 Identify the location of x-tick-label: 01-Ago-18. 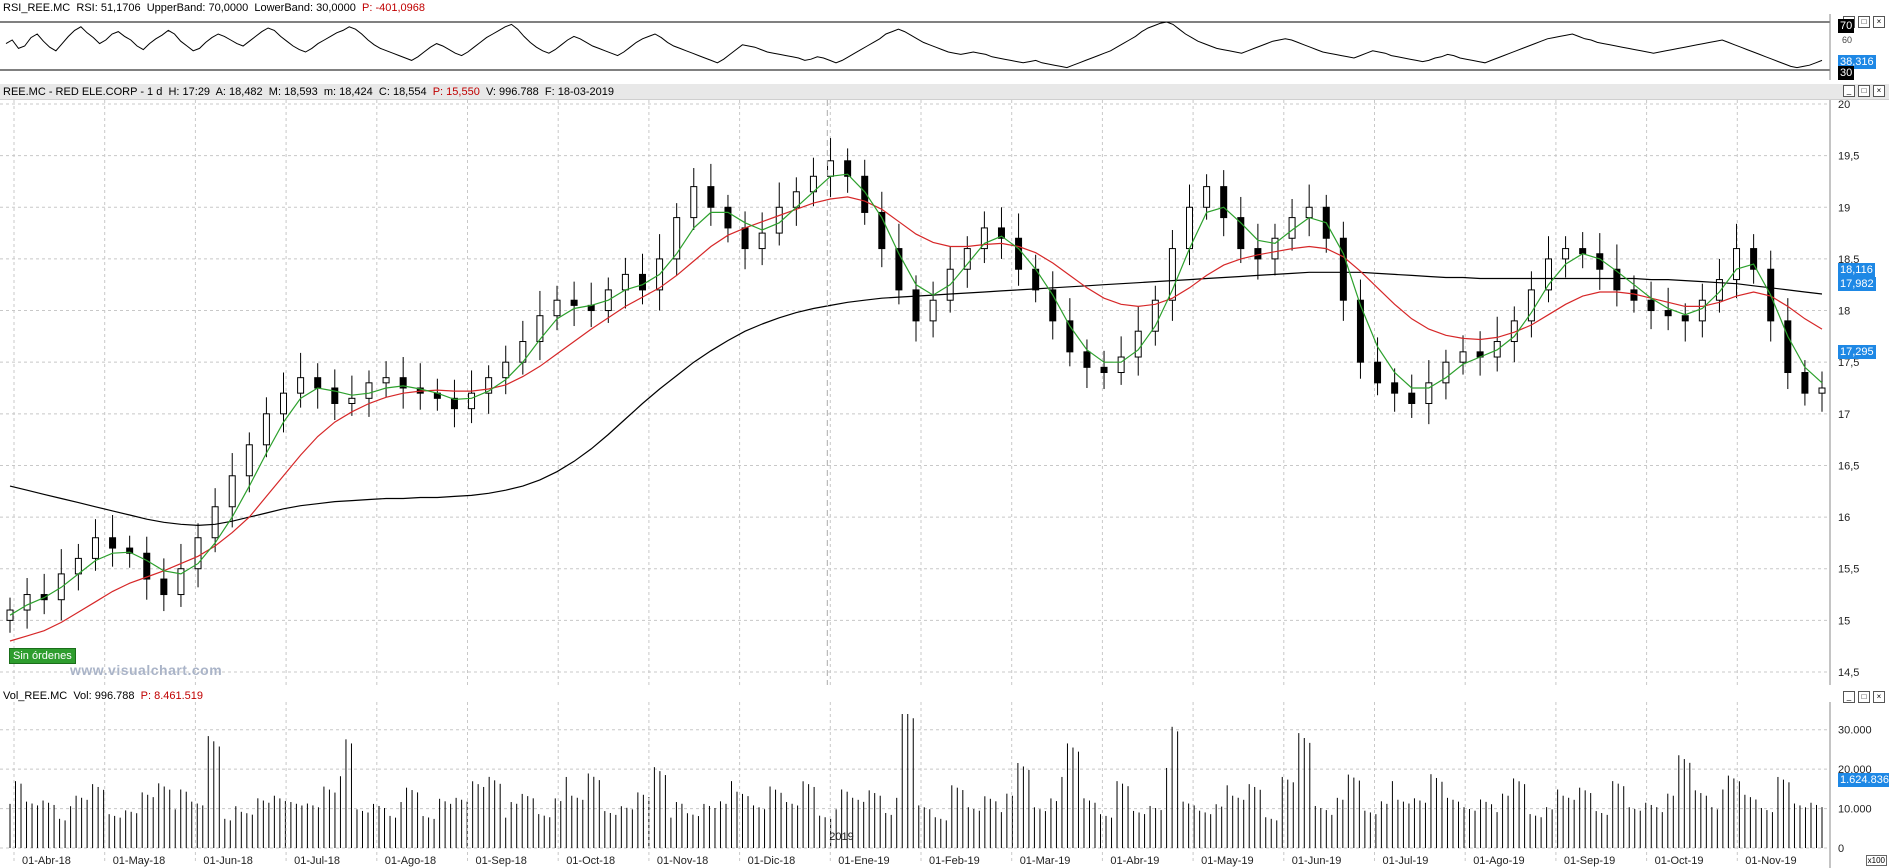
(410, 861).